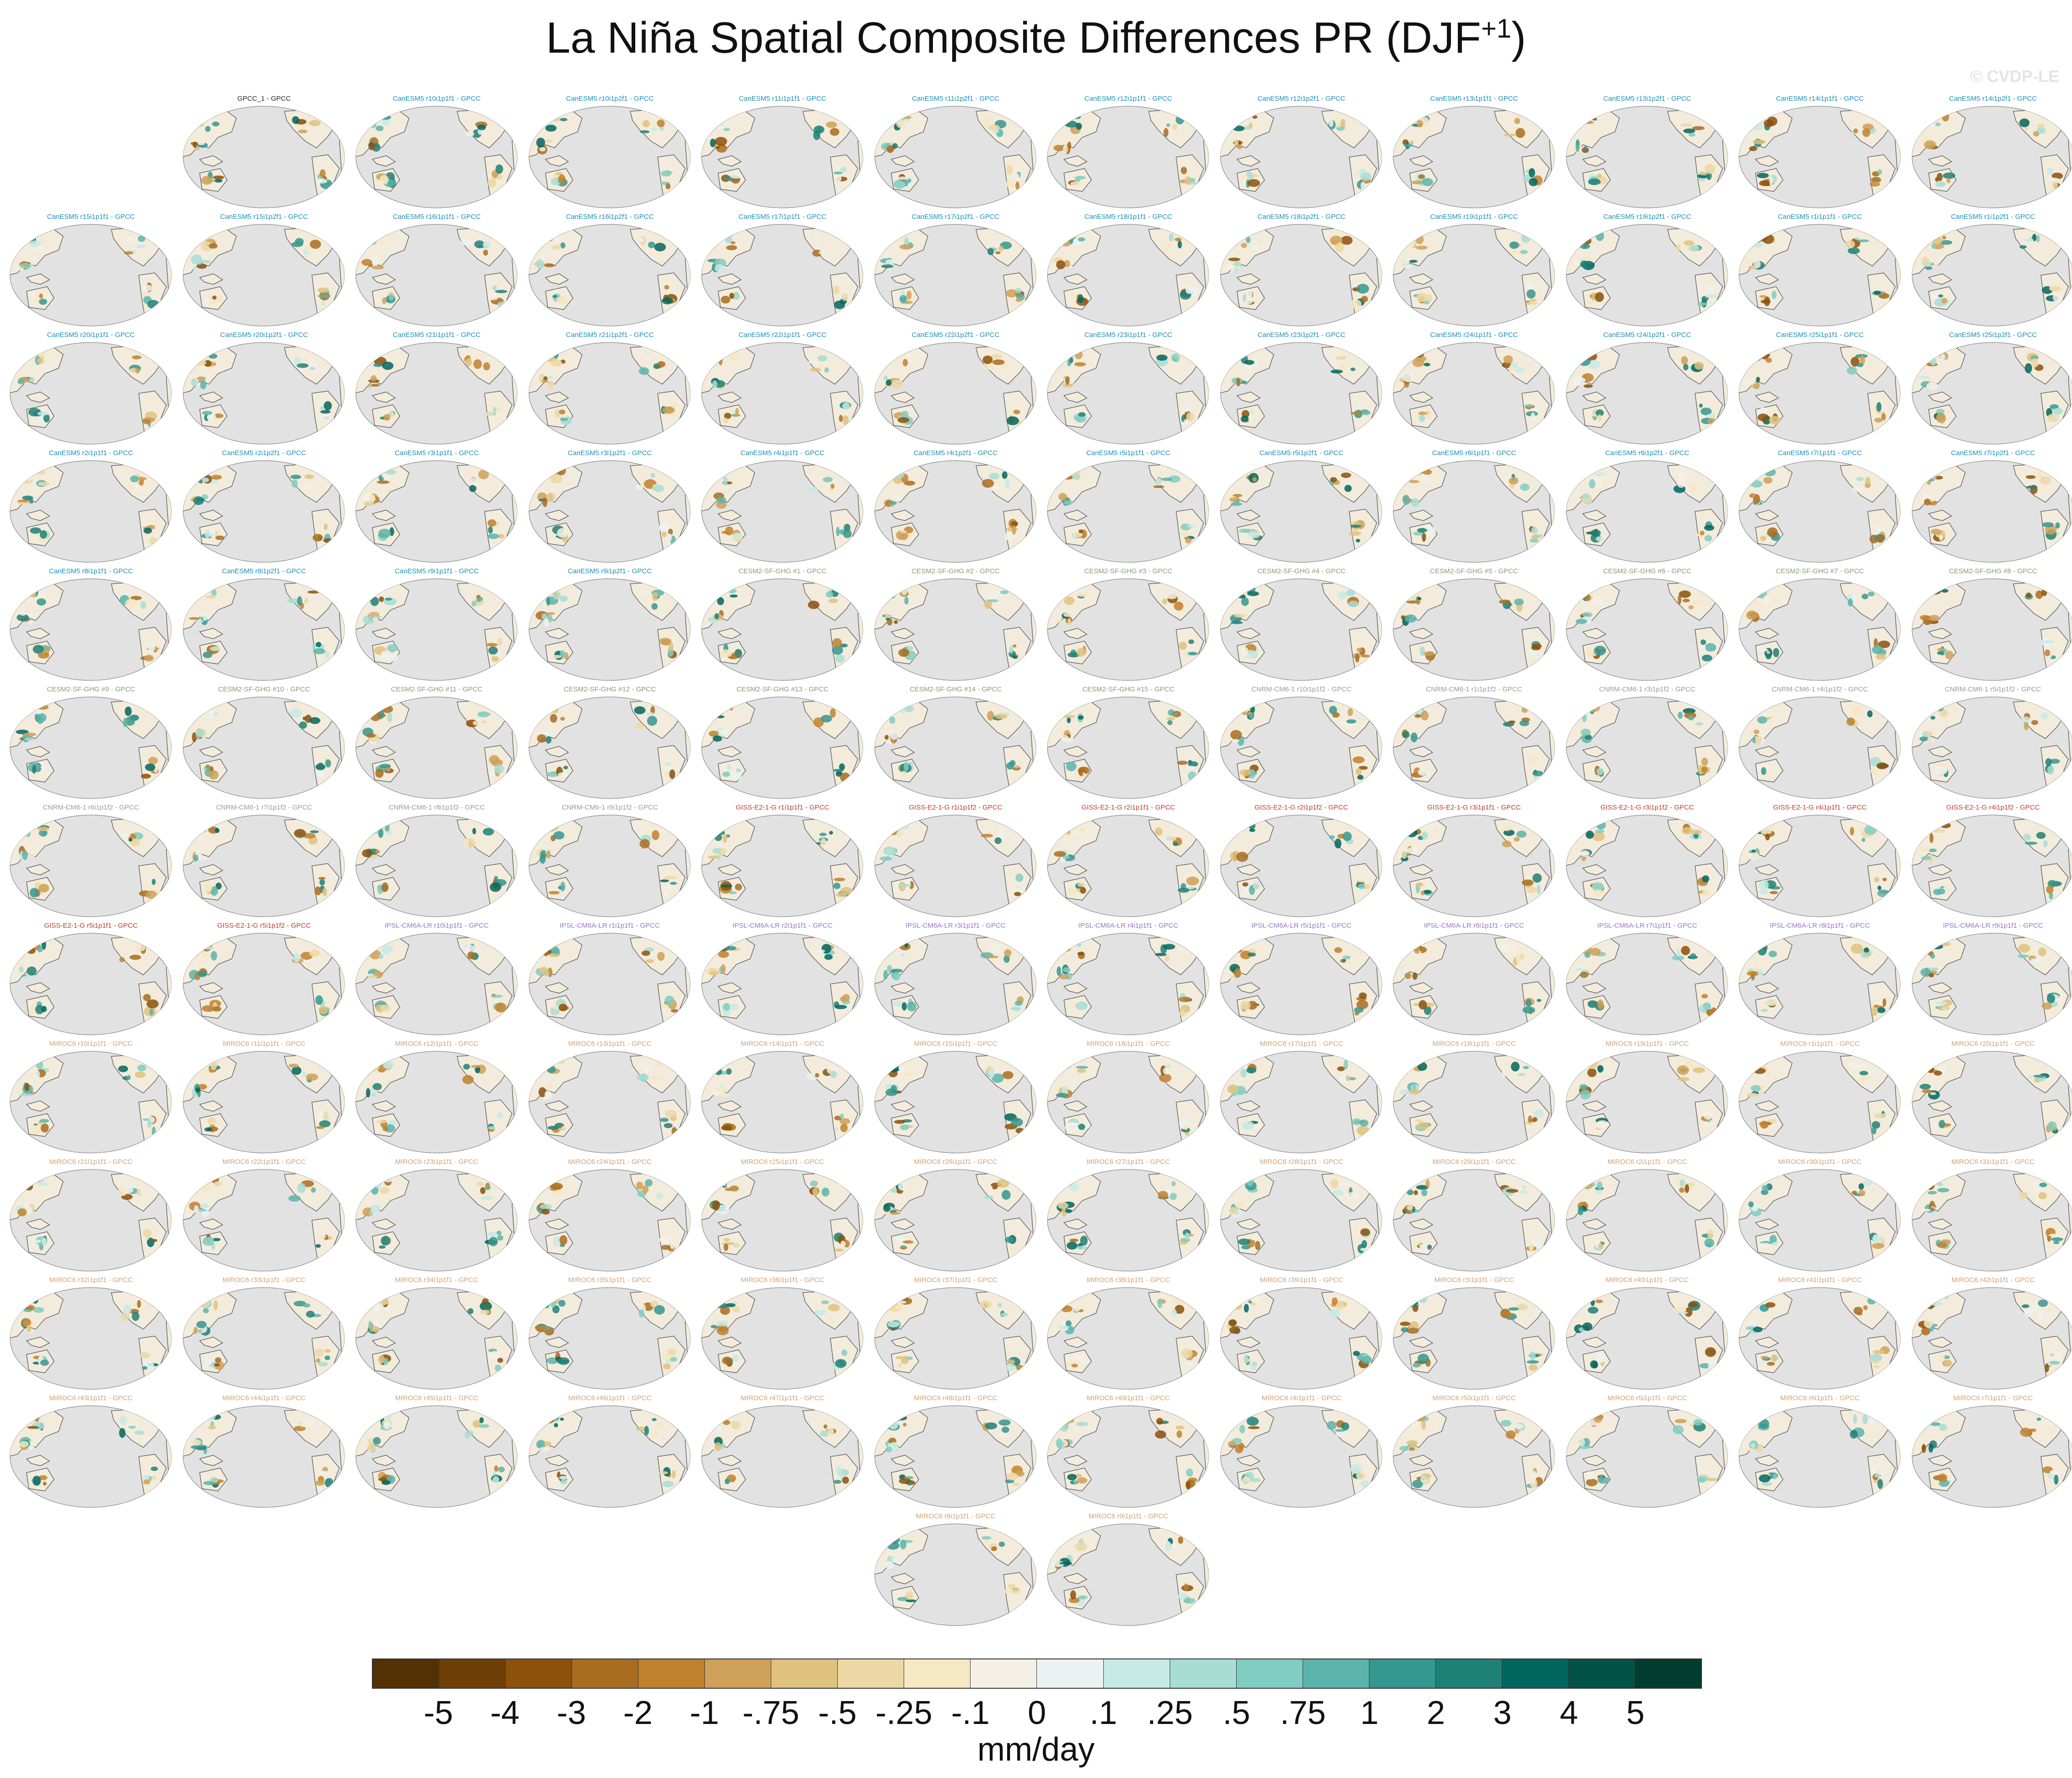  What do you see at coordinates (610, 99) in the screenshot?
I see `panel-title: CanESM5 r10i1p2f1 - GPCC` at bounding box center [610, 99].